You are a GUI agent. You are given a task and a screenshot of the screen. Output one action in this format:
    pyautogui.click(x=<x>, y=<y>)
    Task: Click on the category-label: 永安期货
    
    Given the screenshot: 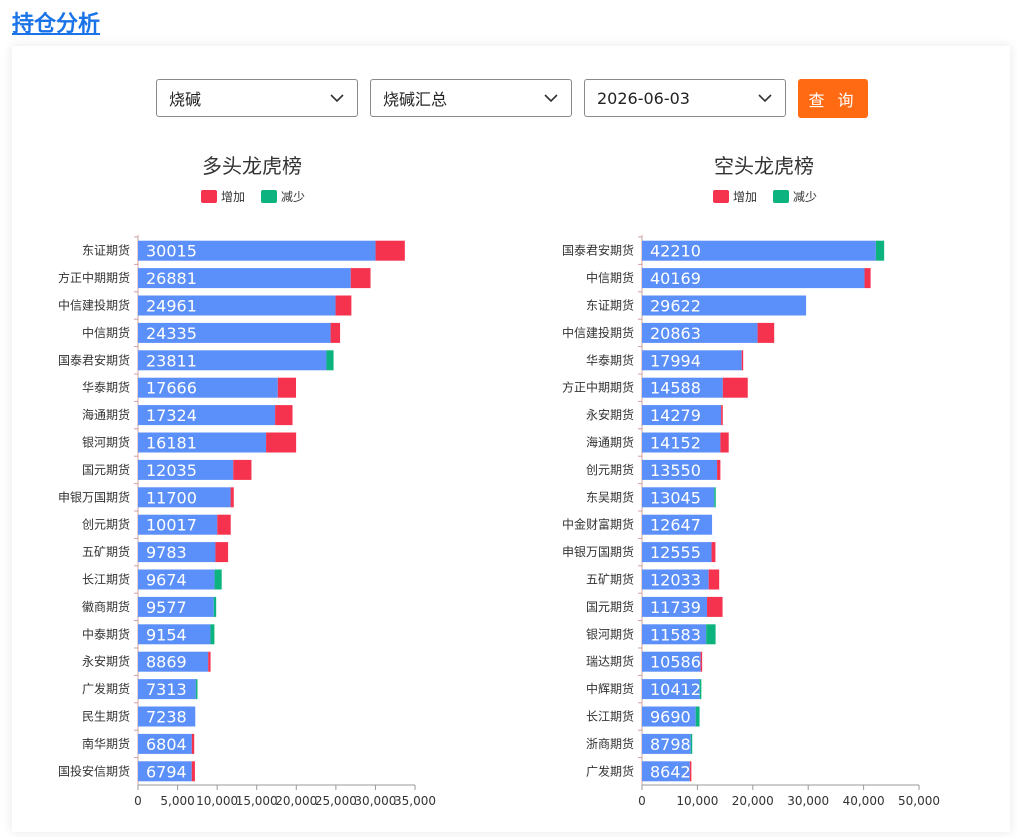 What is the action you would take?
    pyautogui.click(x=106, y=661)
    